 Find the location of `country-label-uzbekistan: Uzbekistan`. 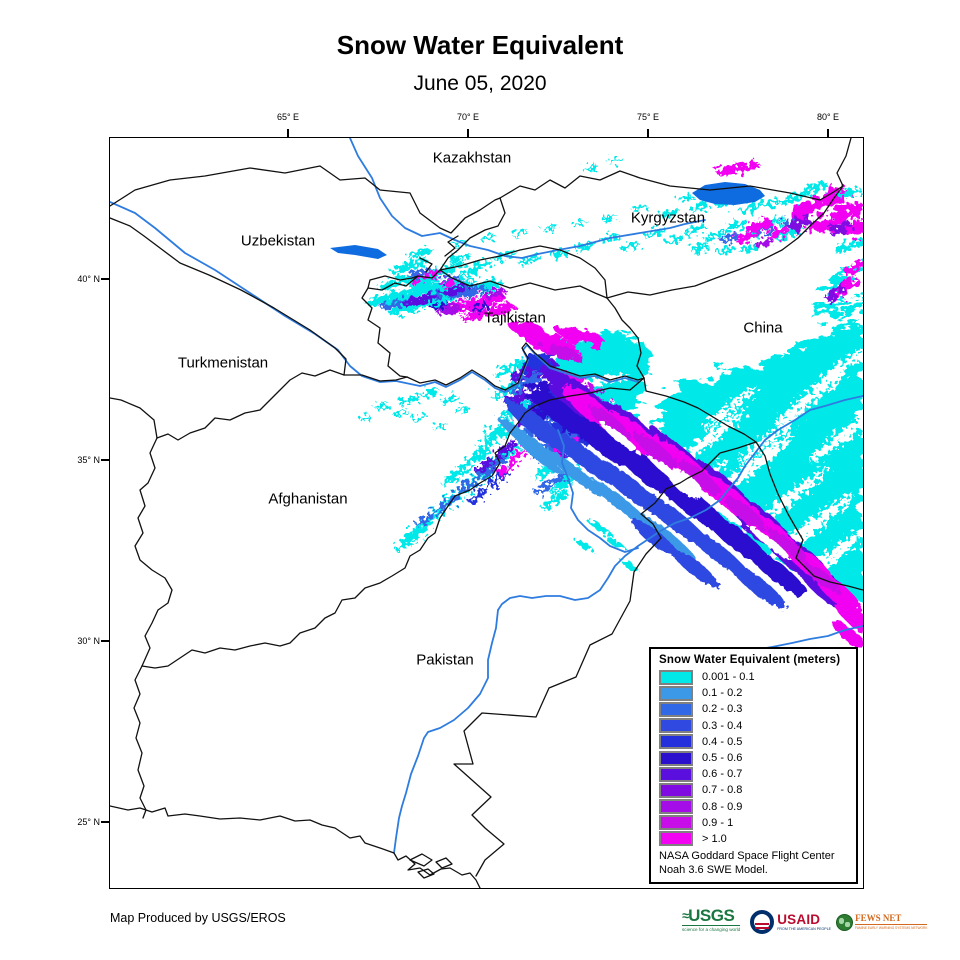

country-label-uzbekistan: Uzbekistan is located at coordinates (278, 241).